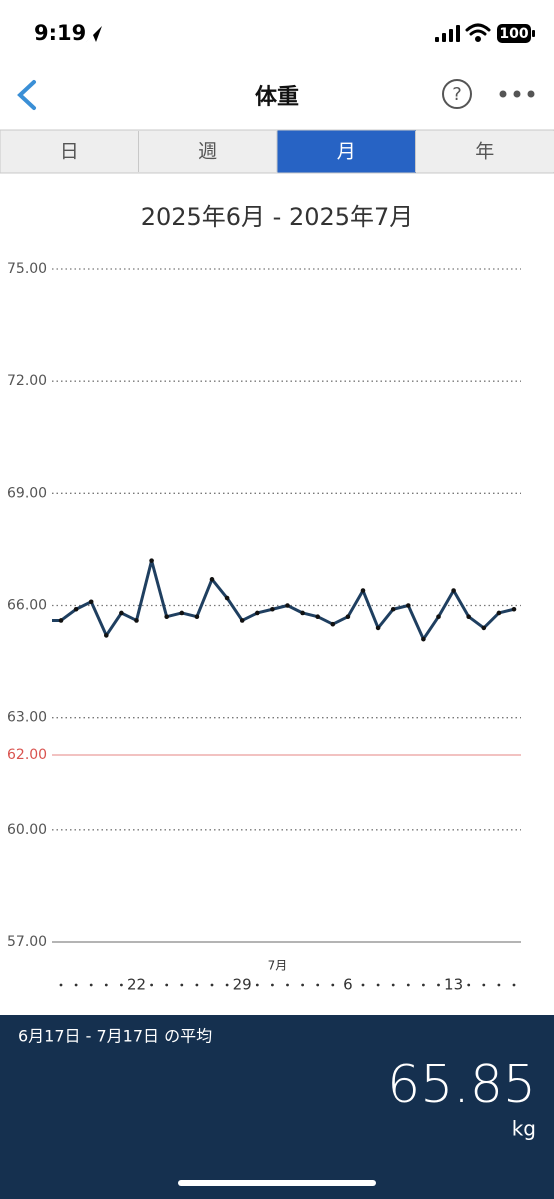 This screenshot has height=1199, width=554. What do you see at coordinates (533, 33) in the screenshot?
I see `battery-tip` at bounding box center [533, 33].